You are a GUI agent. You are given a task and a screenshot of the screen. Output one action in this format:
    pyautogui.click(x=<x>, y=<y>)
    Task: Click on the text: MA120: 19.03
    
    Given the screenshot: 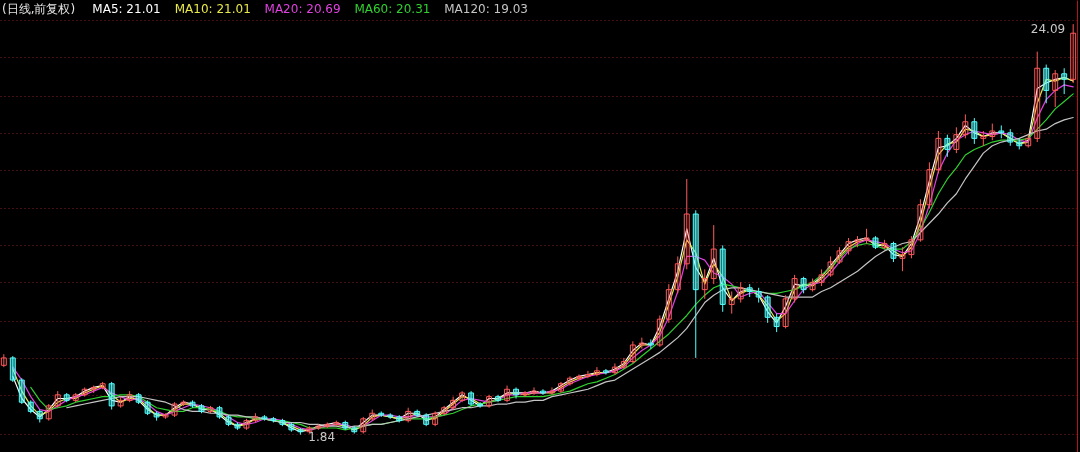 What is the action you would take?
    pyautogui.click(x=486, y=9)
    